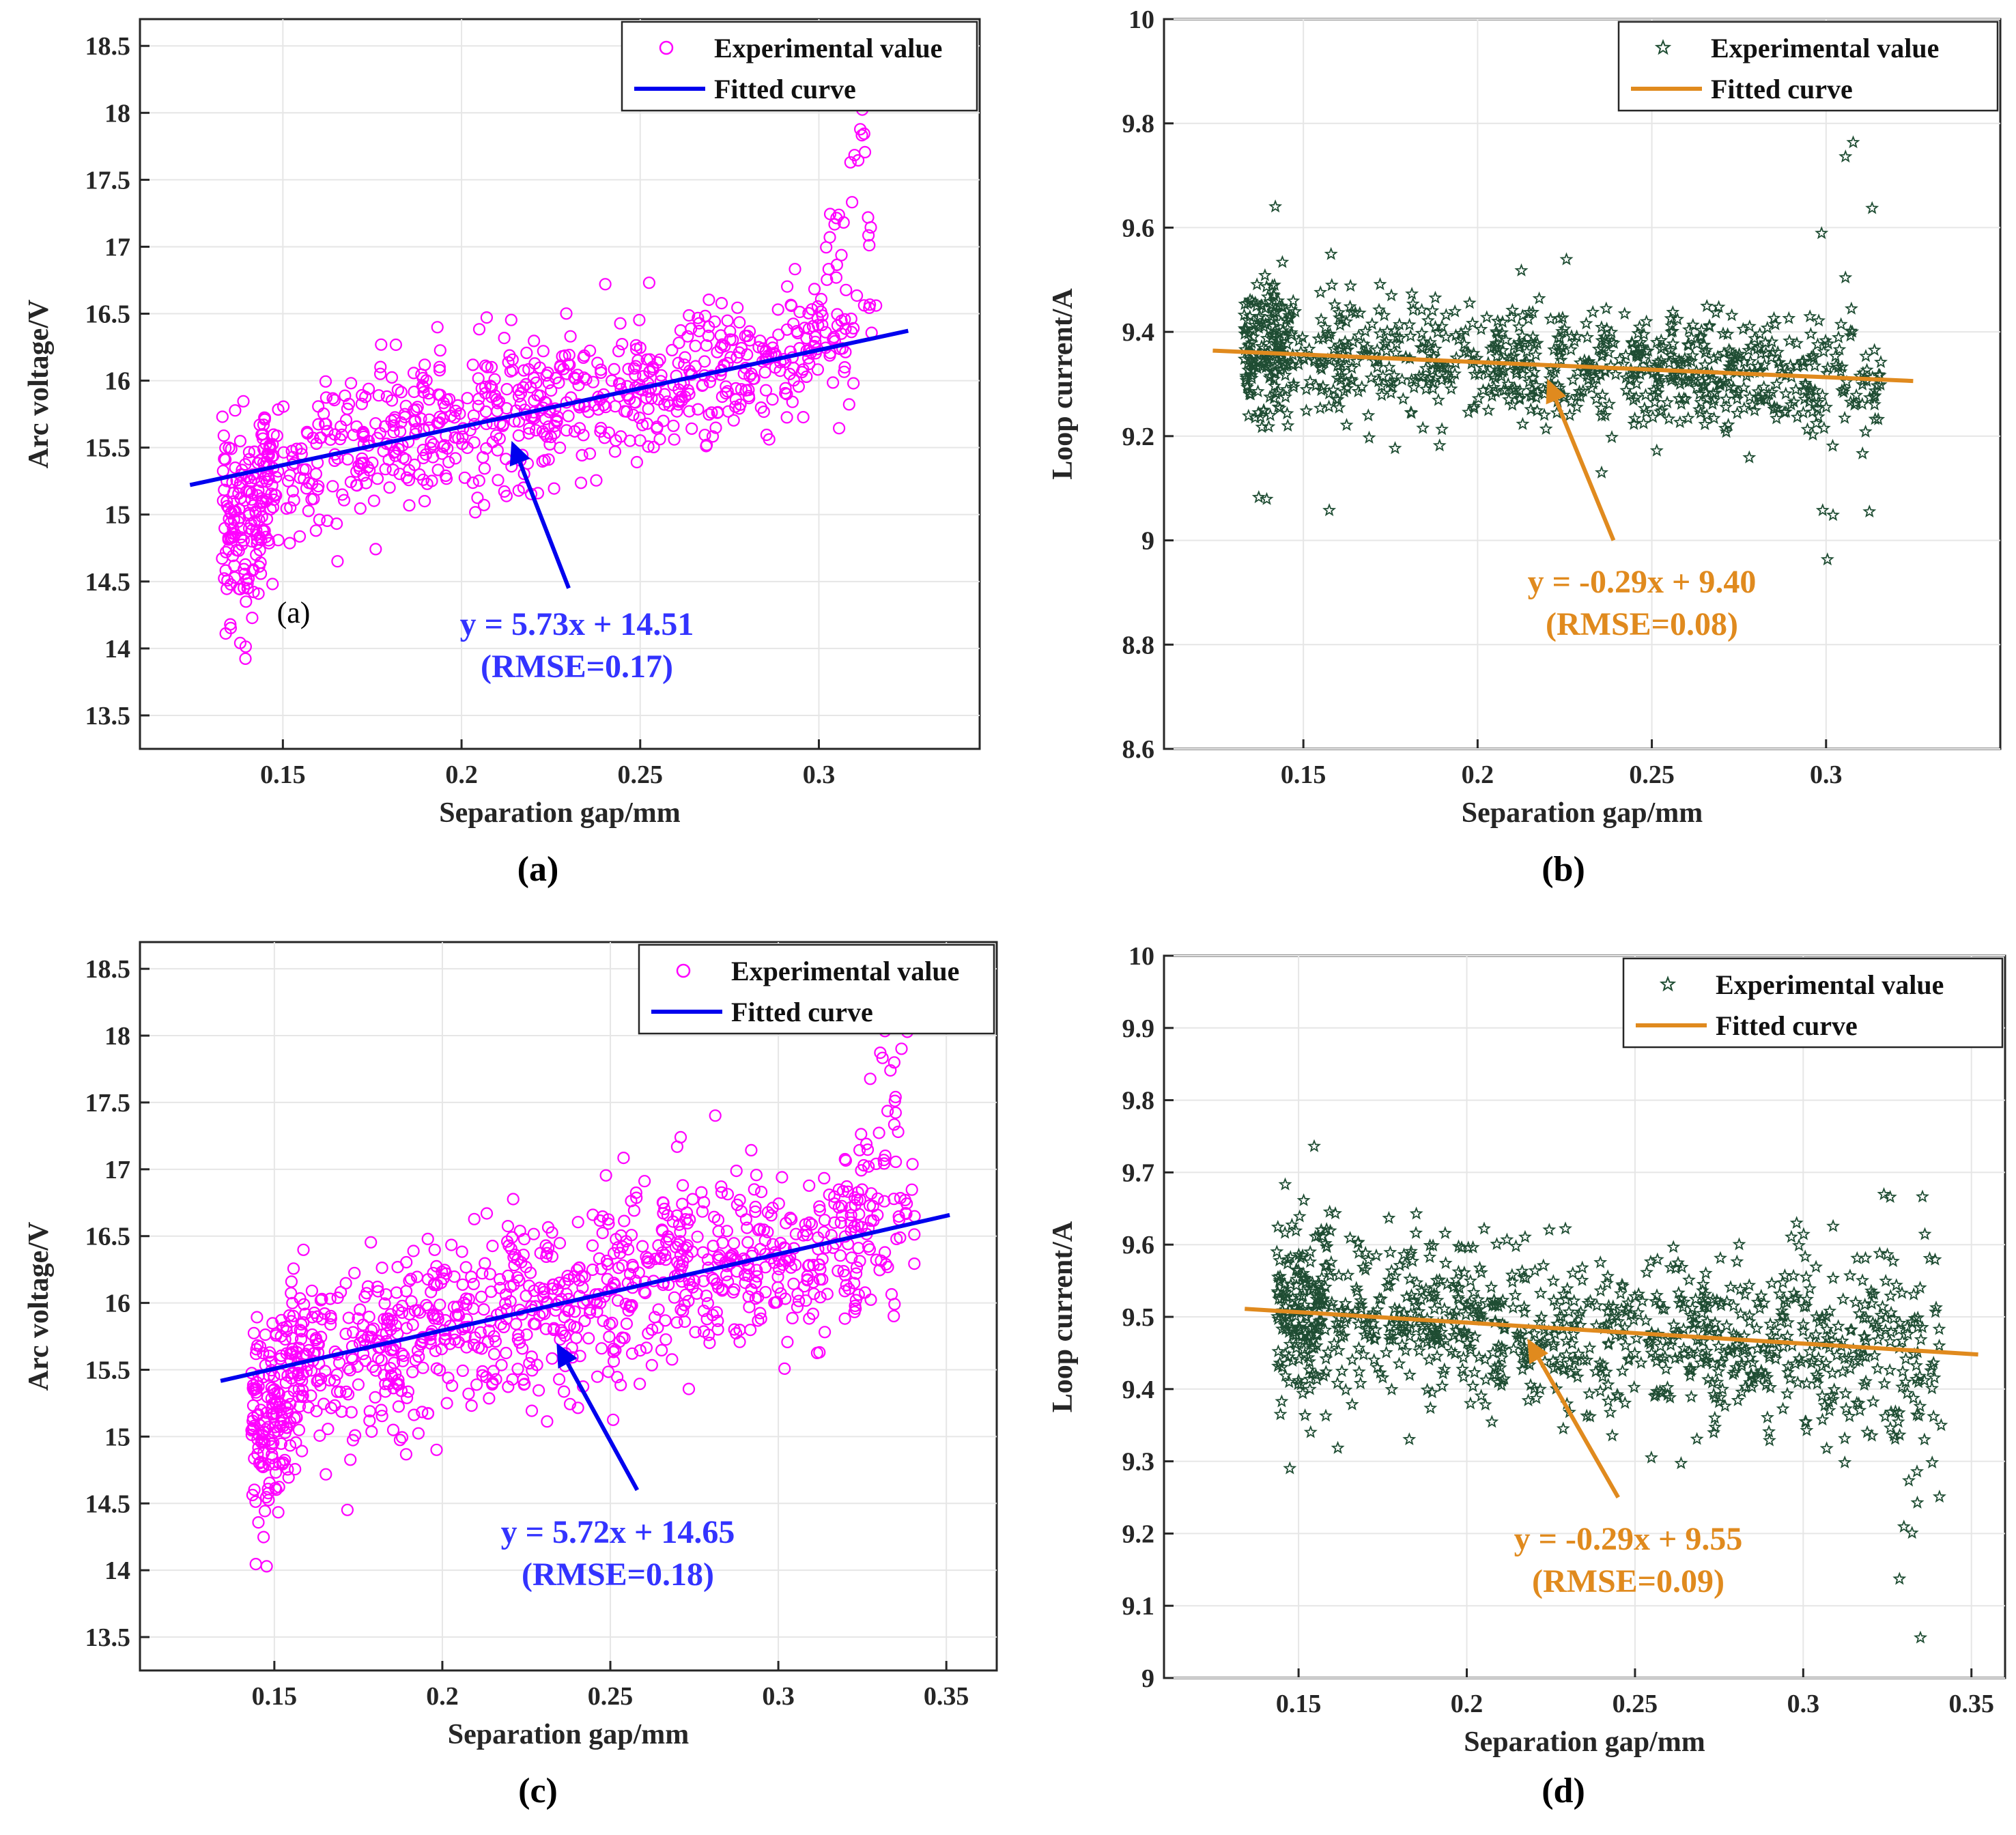 Image resolution: width=2016 pixels, height=1835 pixels. Describe the element at coordinates (1642, 624) in the screenshot. I see `fit-rmse: (RMSE=0.08)` at that location.